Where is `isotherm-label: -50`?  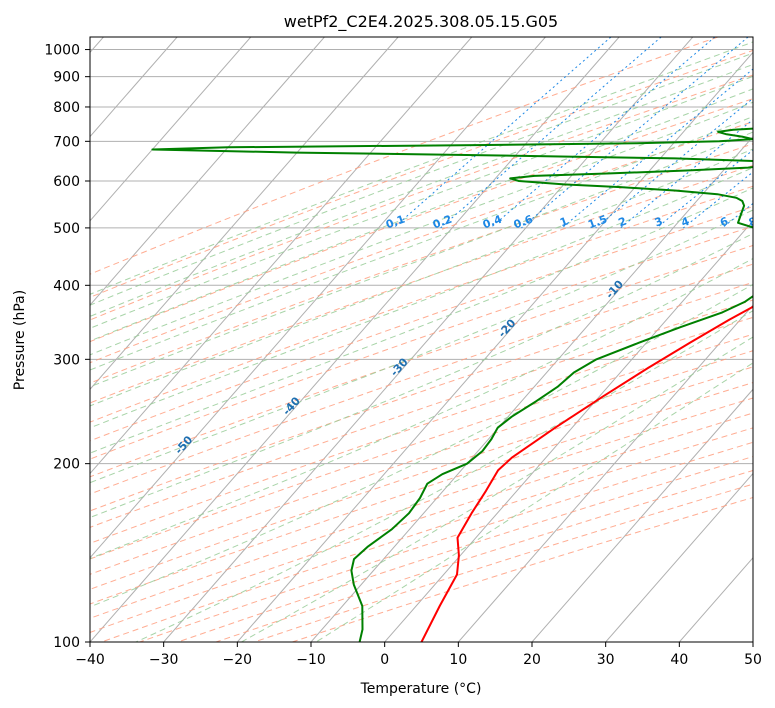 isotherm-label: -50 is located at coordinates (183, 445).